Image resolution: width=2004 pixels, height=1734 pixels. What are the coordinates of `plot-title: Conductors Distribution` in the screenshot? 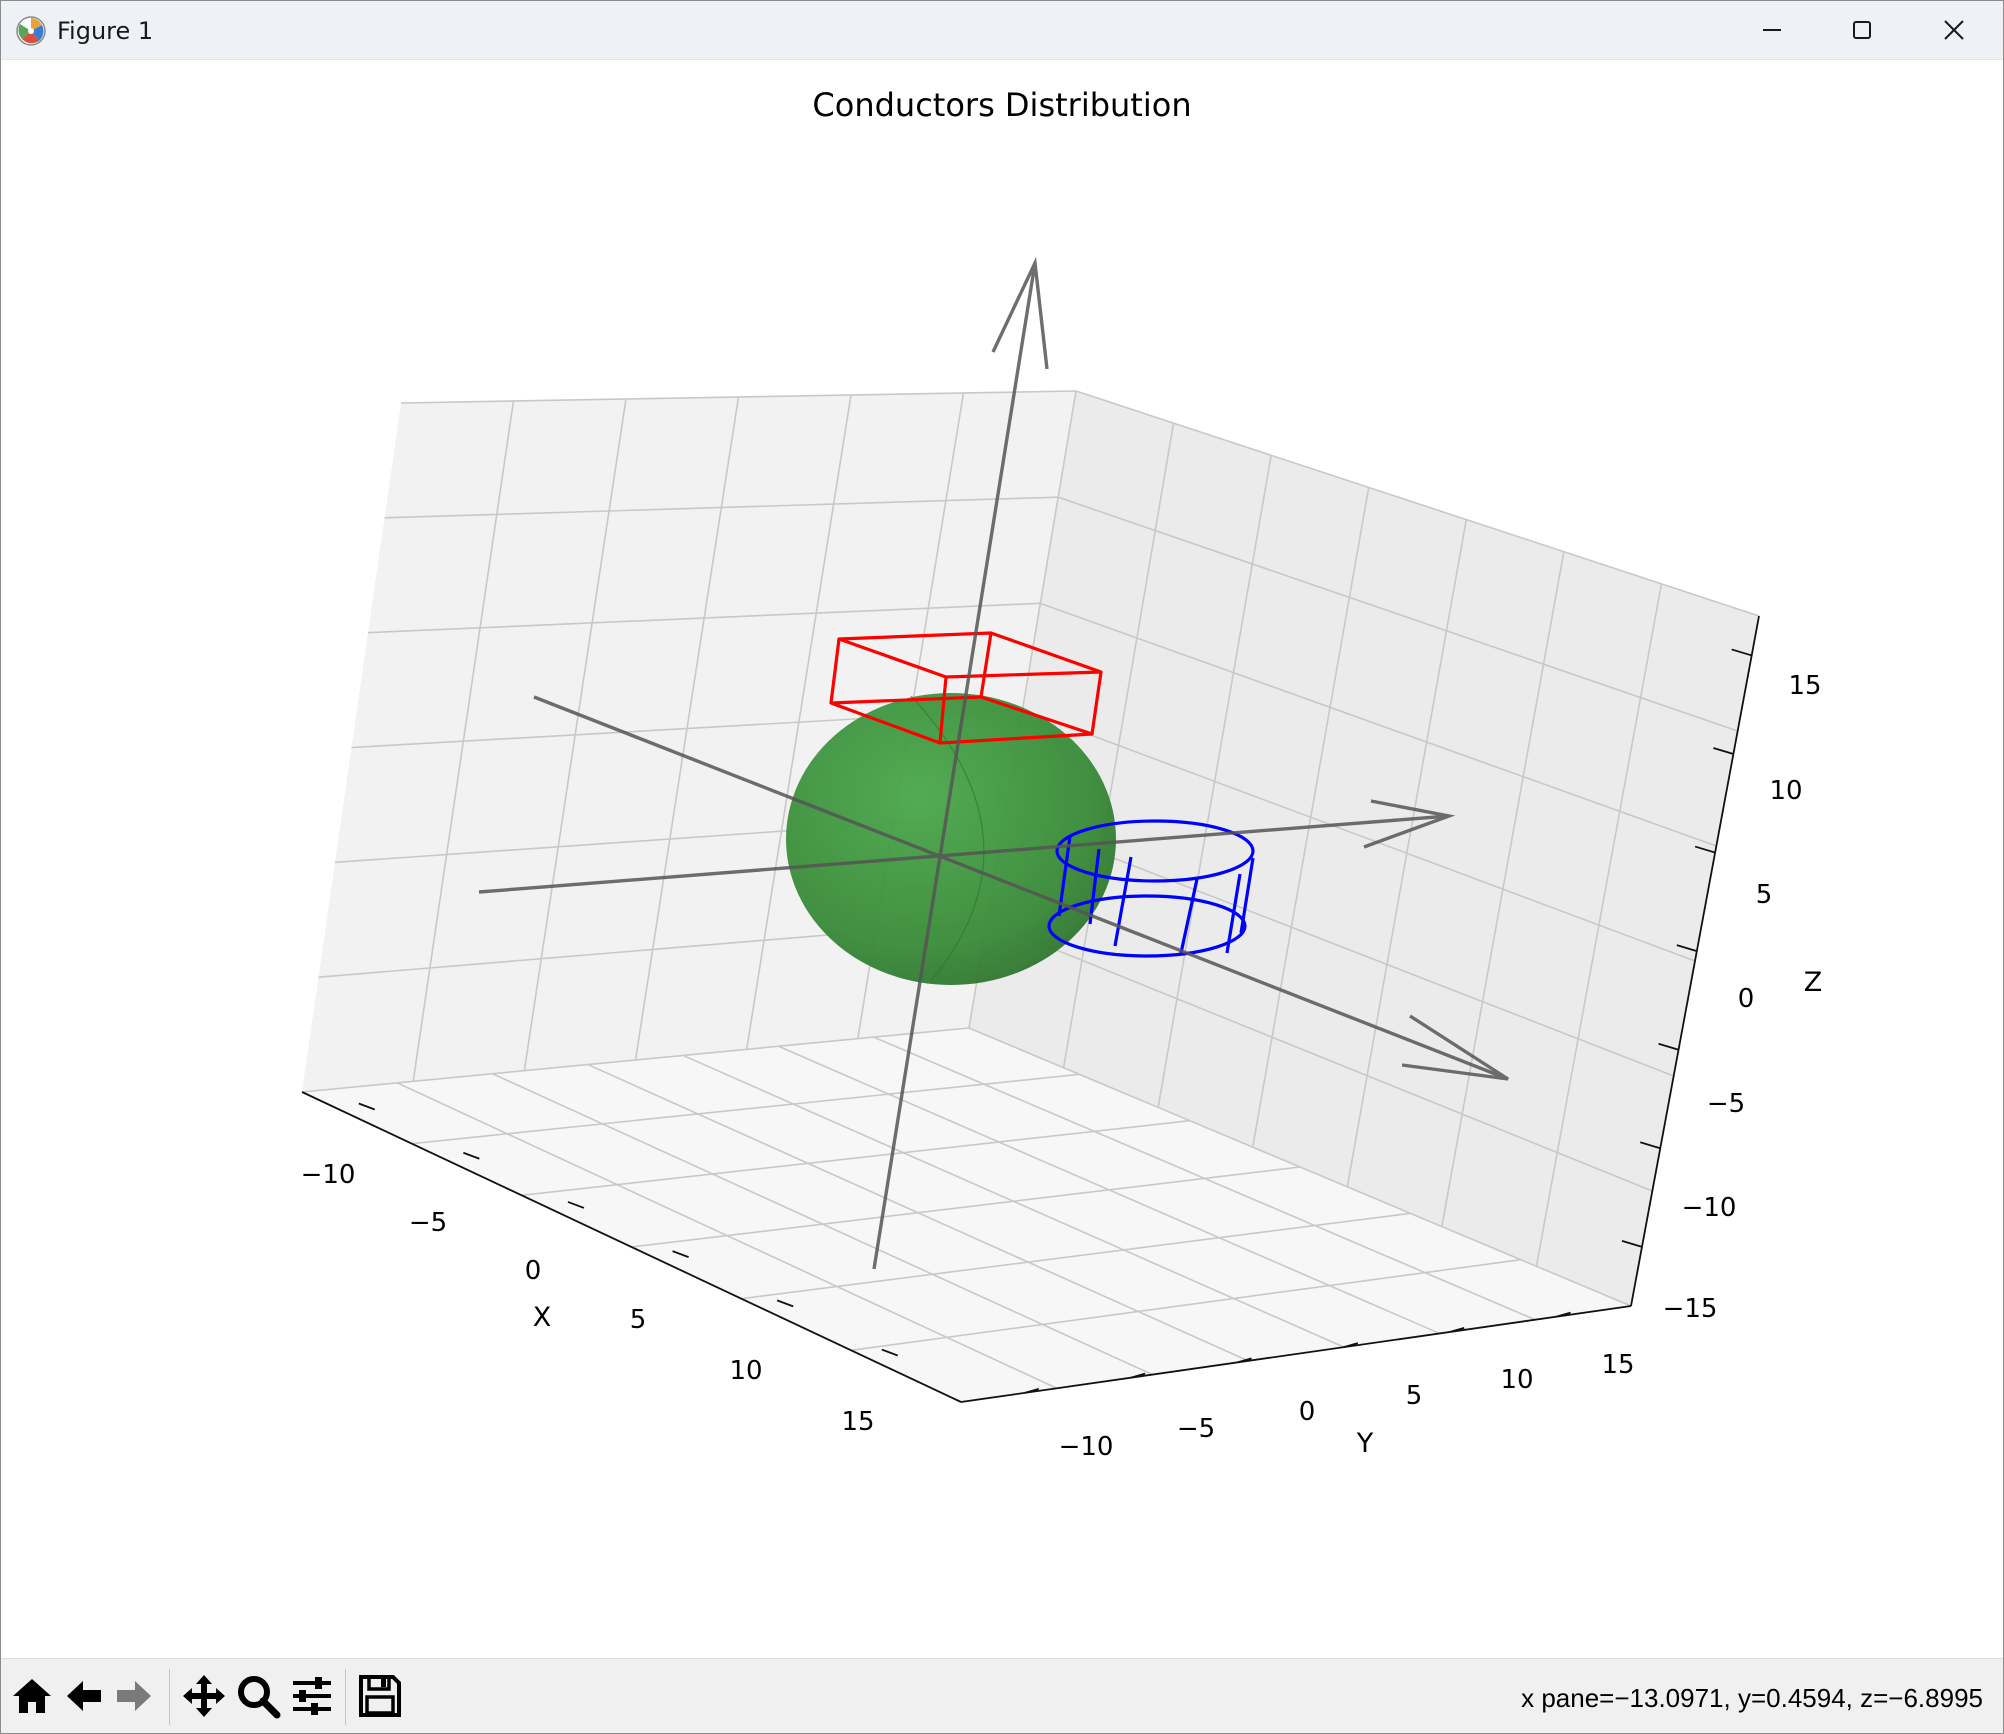 It's located at (1001, 105).